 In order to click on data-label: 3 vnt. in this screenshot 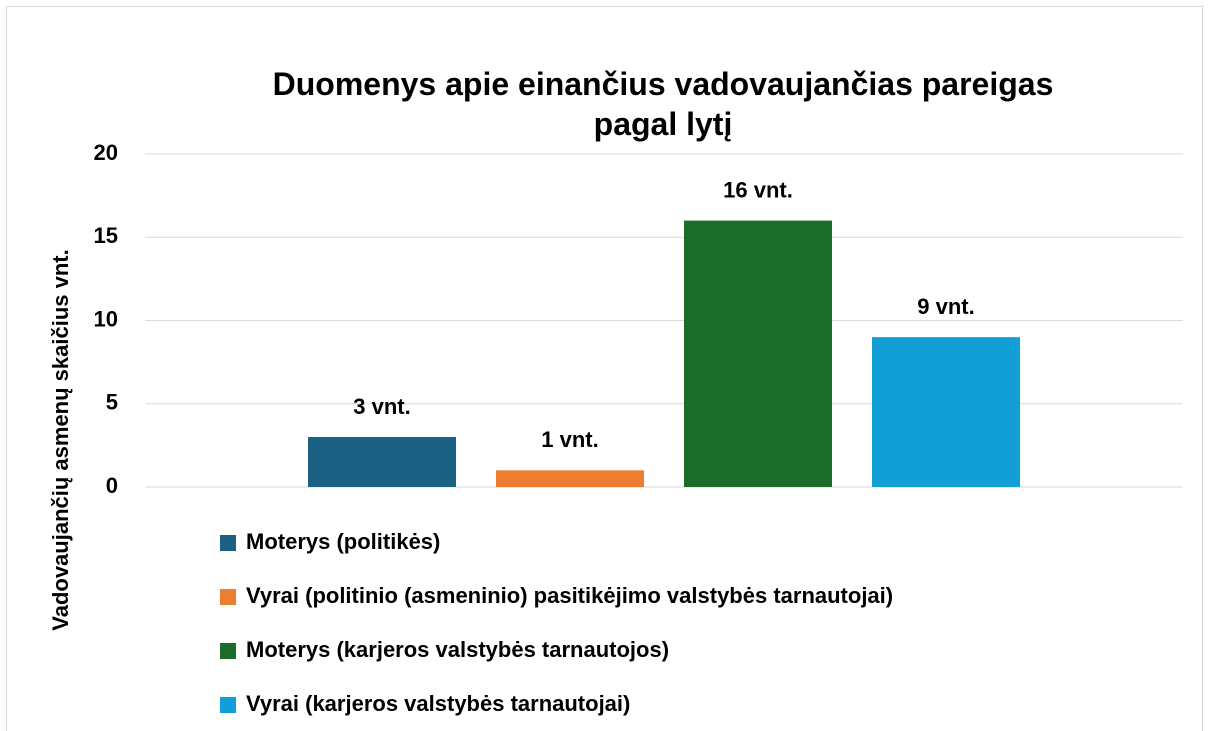, I will do `click(381, 406)`.